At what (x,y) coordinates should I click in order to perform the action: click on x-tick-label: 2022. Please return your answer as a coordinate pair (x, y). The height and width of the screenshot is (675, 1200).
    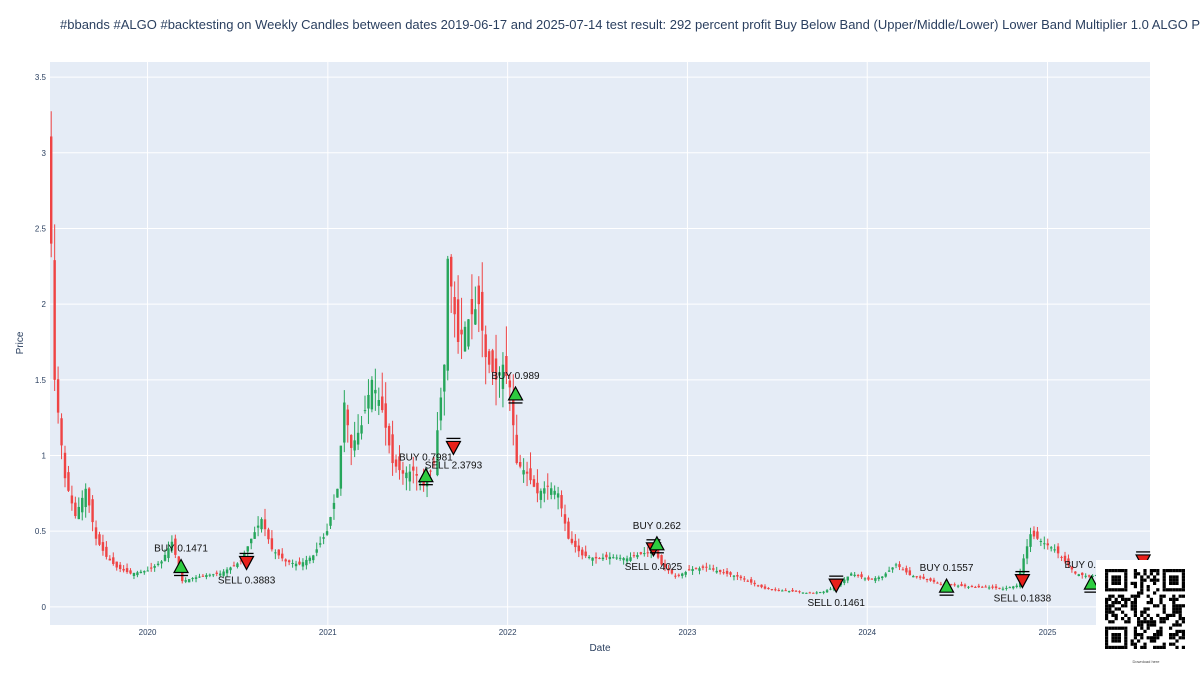
    Looking at the image, I should click on (508, 632).